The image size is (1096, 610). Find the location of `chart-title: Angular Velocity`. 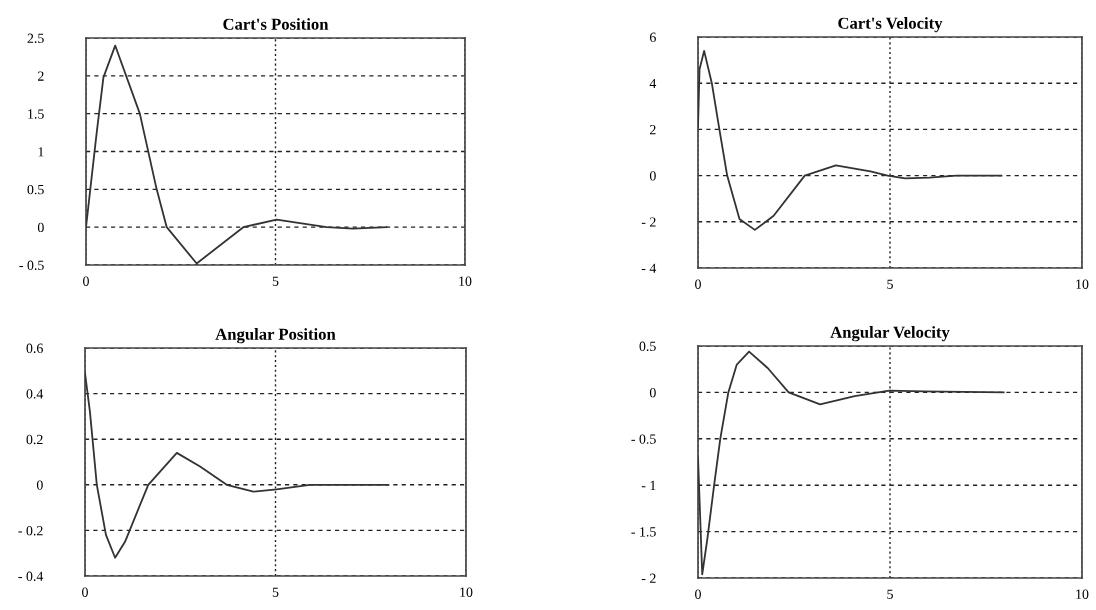

chart-title: Angular Velocity is located at coordinates (890, 334).